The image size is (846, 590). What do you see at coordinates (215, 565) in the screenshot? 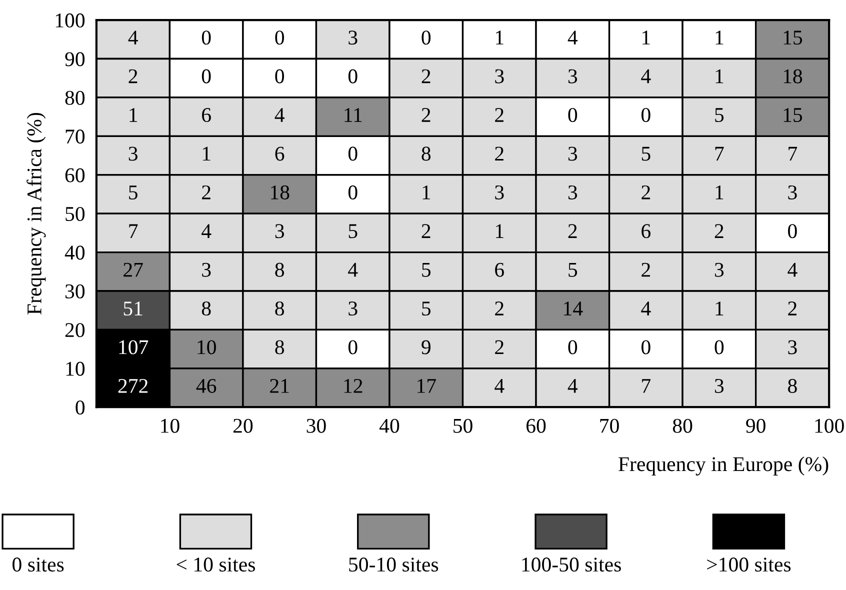
I see `text: < 10 sites` at bounding box center [215, 565].